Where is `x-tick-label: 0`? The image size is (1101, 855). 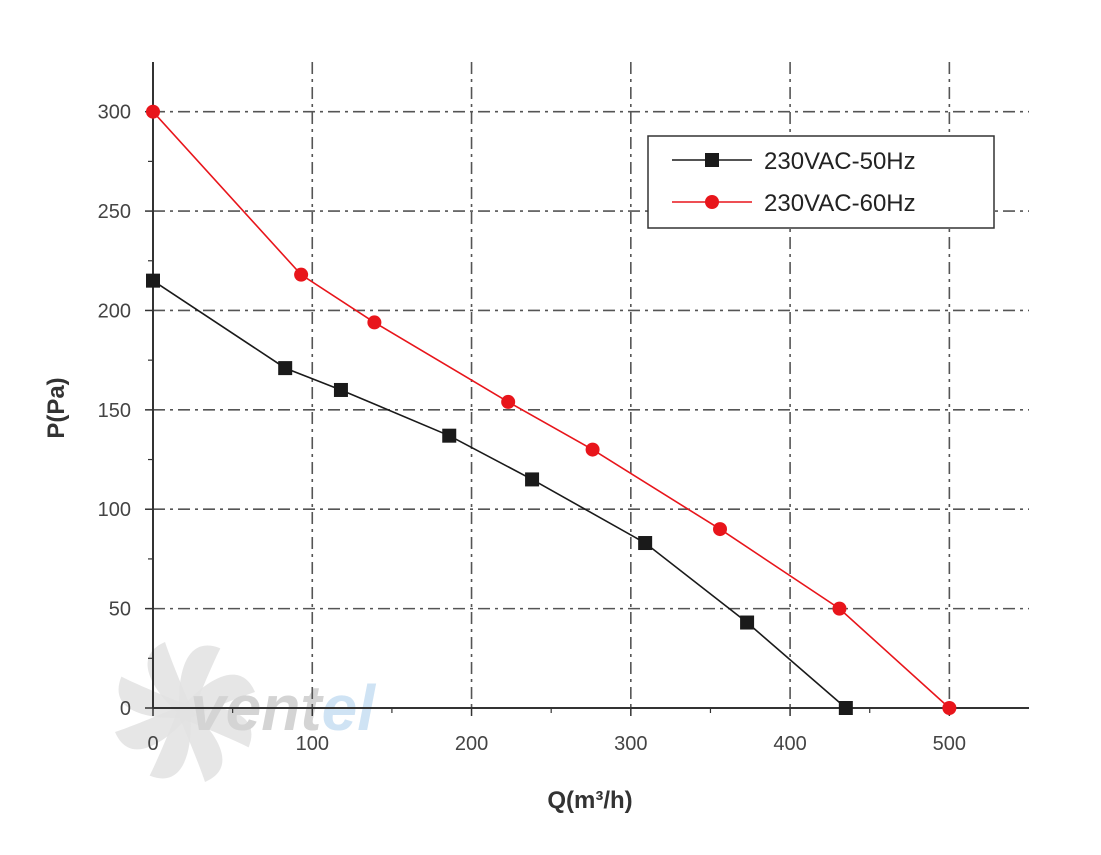
x-tick-label: 0 is located at coordinates (152, 744).